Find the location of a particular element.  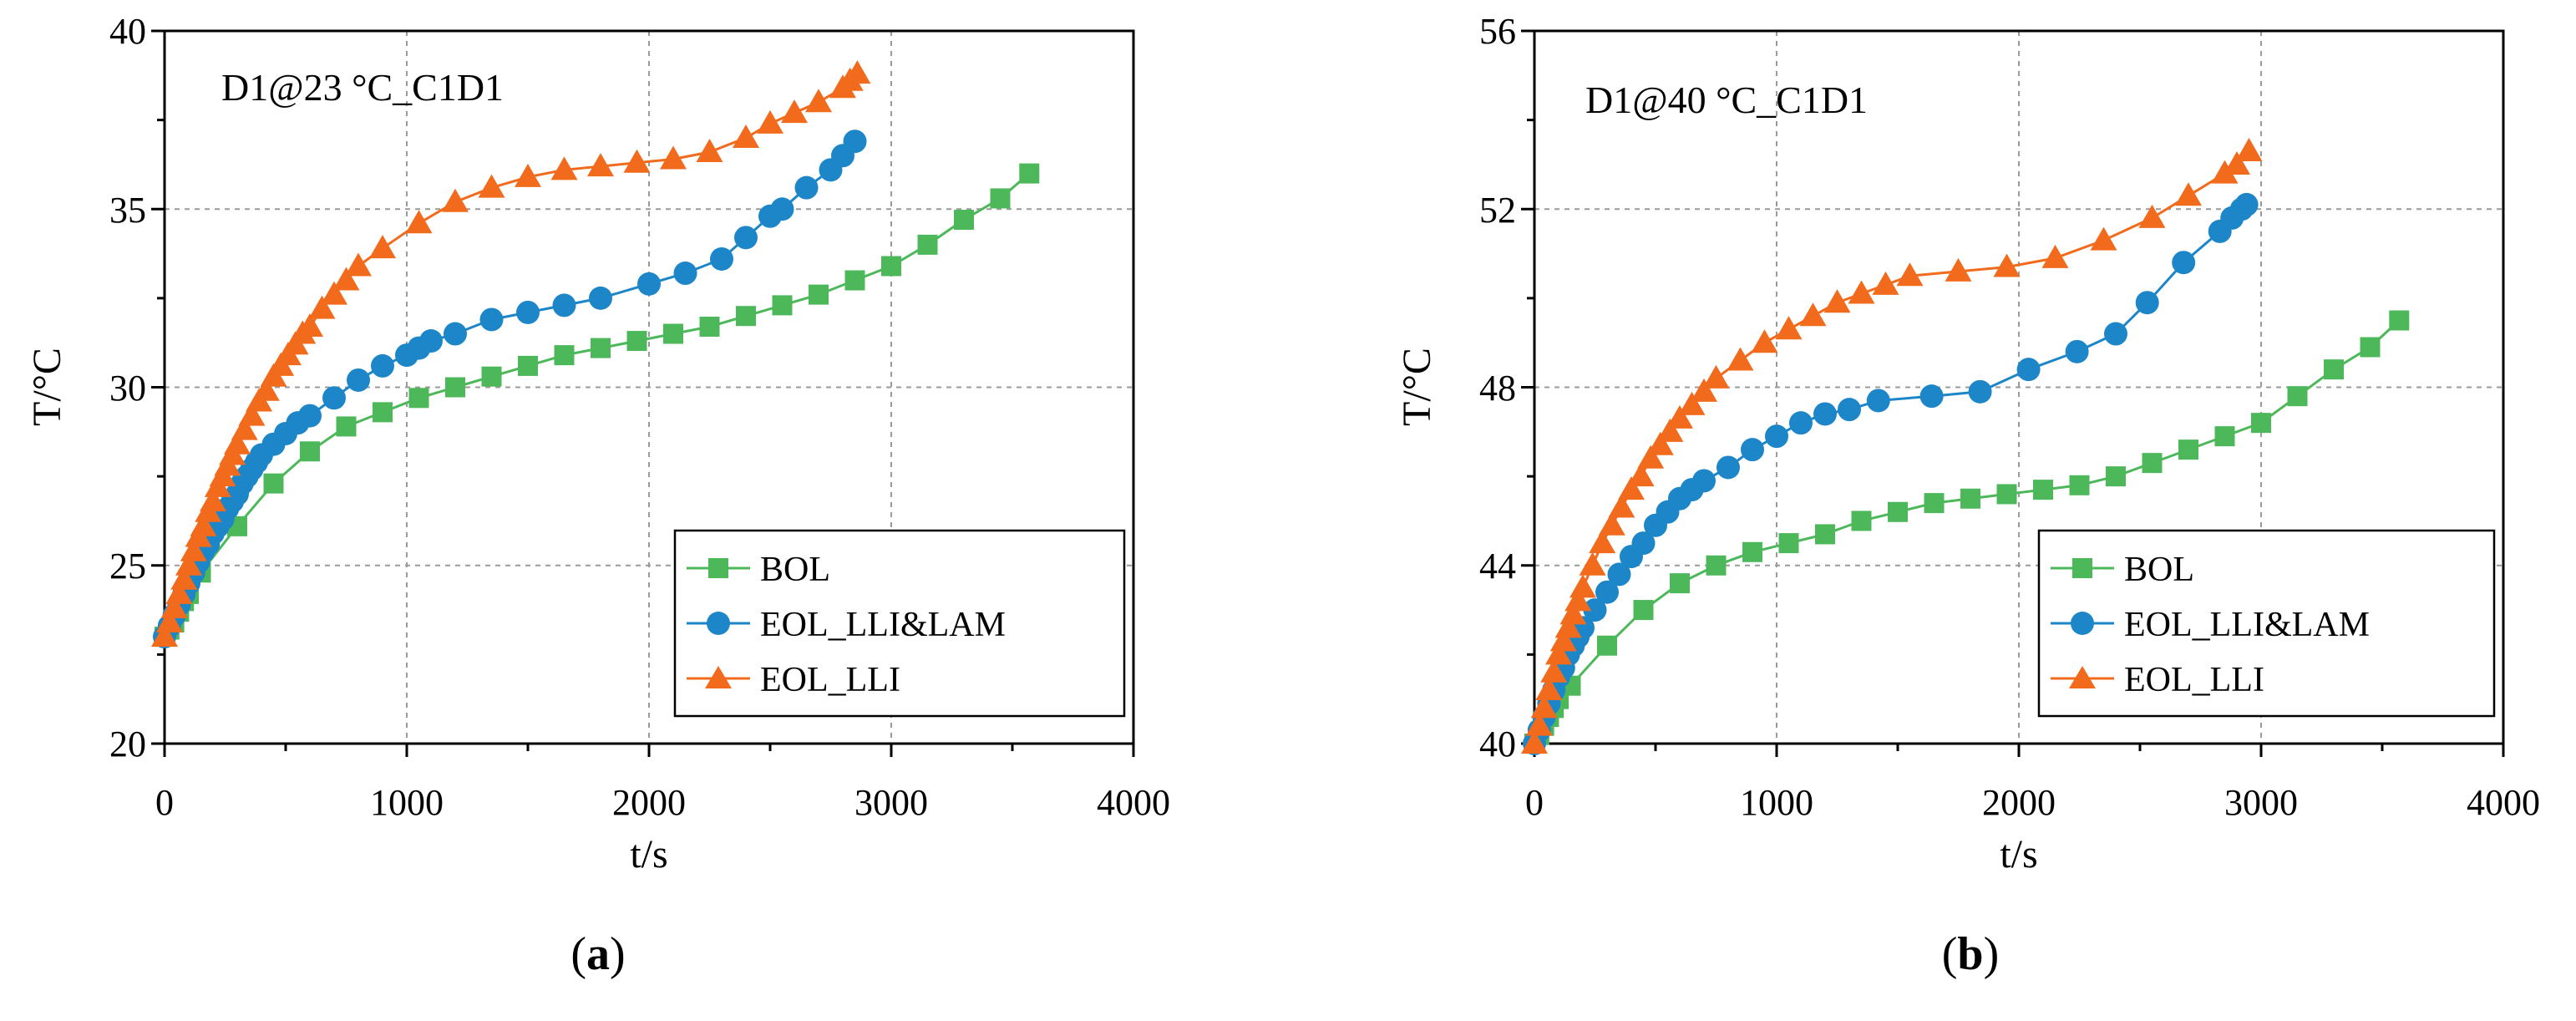

y-tick-labels: 20 25 30 35 40 is located at coordinates (127, 387).